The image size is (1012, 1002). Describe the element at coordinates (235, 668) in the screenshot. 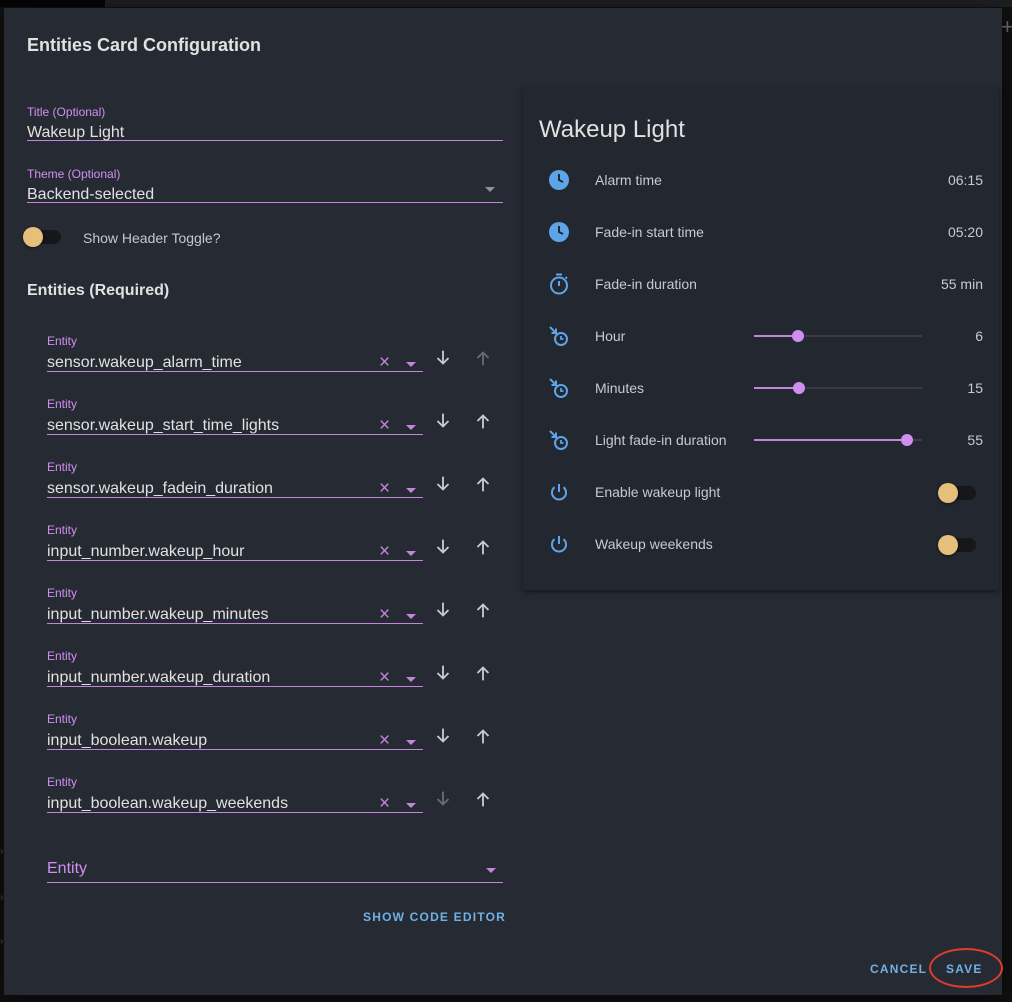

I see `entity-row: Entity input_number.wakeup_duration ×` at that location.